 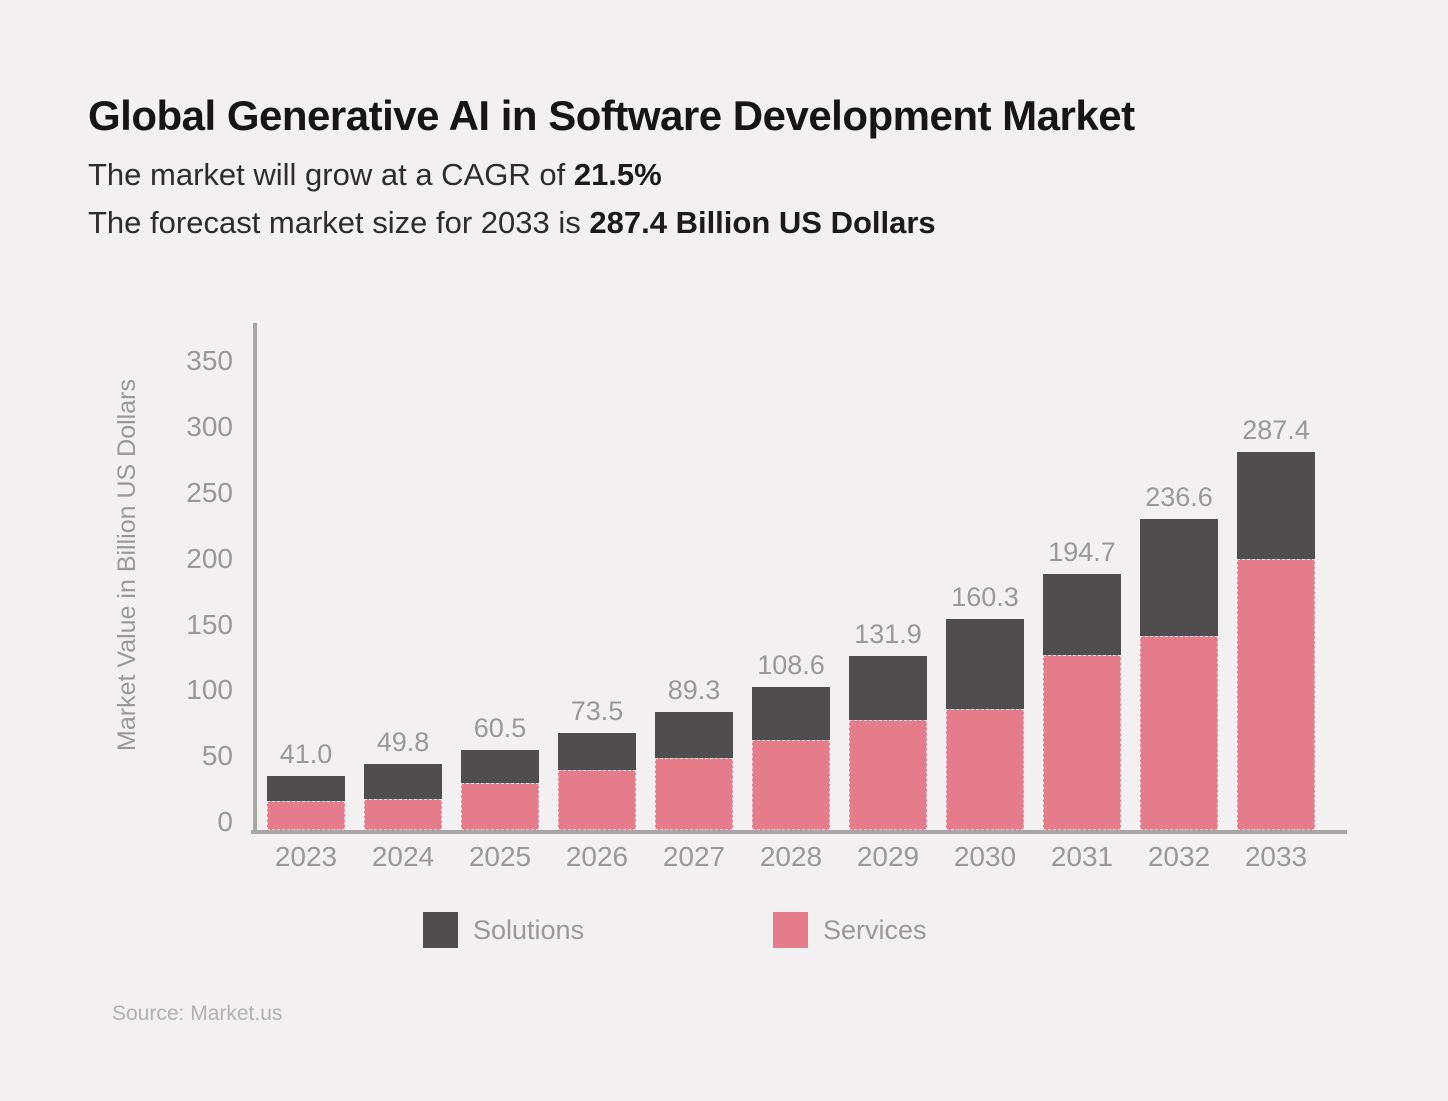 What do you see at coordinates (790, 930) in the screenshot?
I see `services-swatch` at bounding box center [790, 930].